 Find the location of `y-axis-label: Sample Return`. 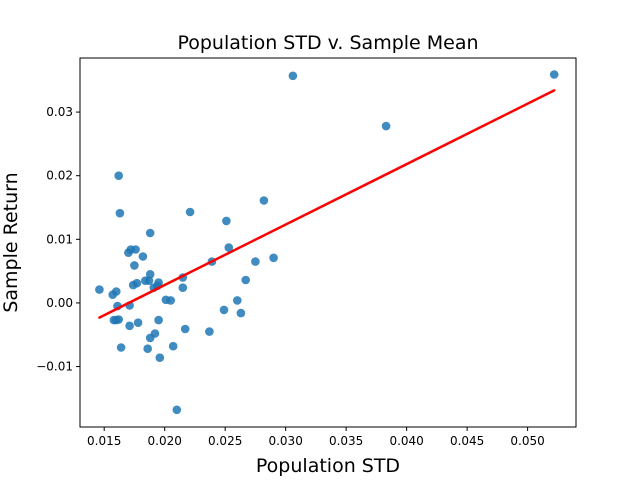

y-axis-label: Sample Return is located at coordinates (11, 242).